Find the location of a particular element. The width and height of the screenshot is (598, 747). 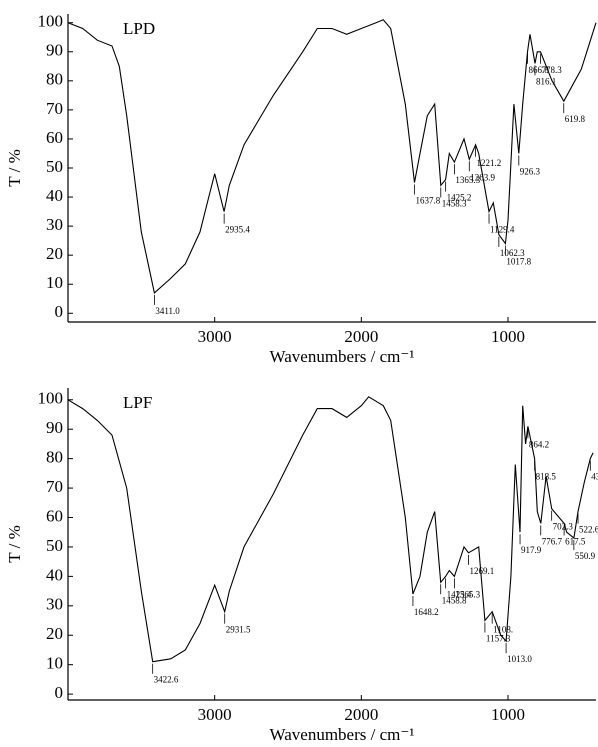

peak-label: 2931.5 is located at coordinates (238, 630).